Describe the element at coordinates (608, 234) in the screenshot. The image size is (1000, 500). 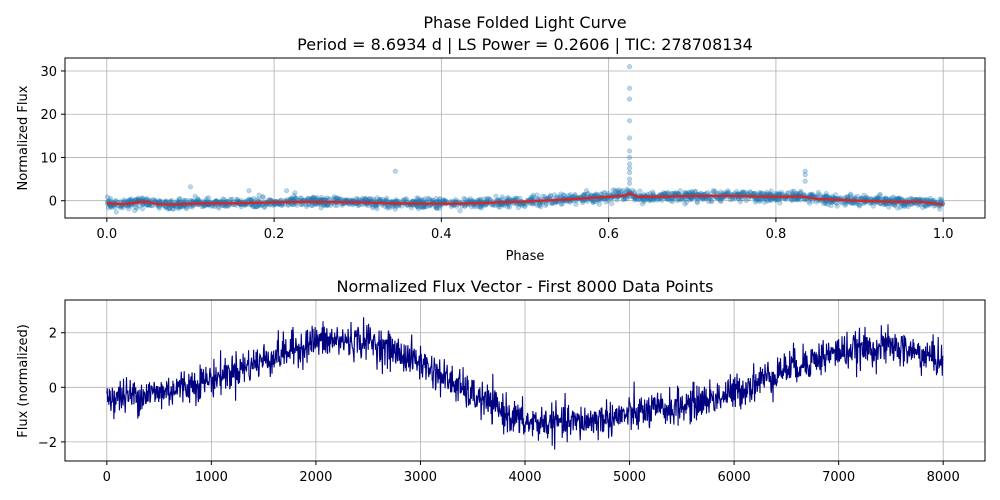
I see `x-tick-label: 0.6` at that location.